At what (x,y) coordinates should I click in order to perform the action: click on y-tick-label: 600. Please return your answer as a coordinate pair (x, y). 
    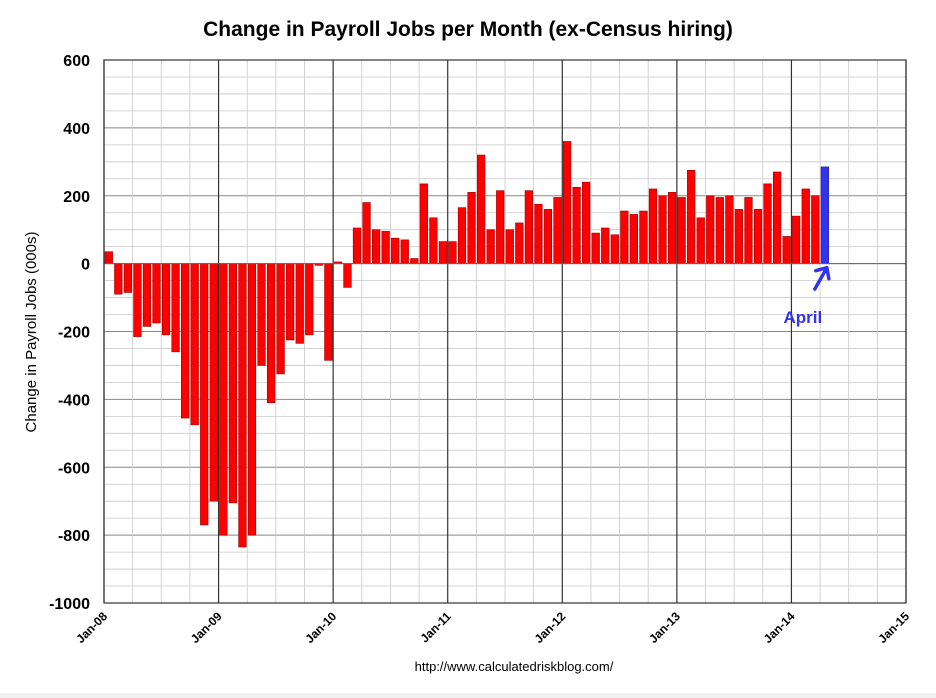
    Looking at the image, I should click on (76, 61).